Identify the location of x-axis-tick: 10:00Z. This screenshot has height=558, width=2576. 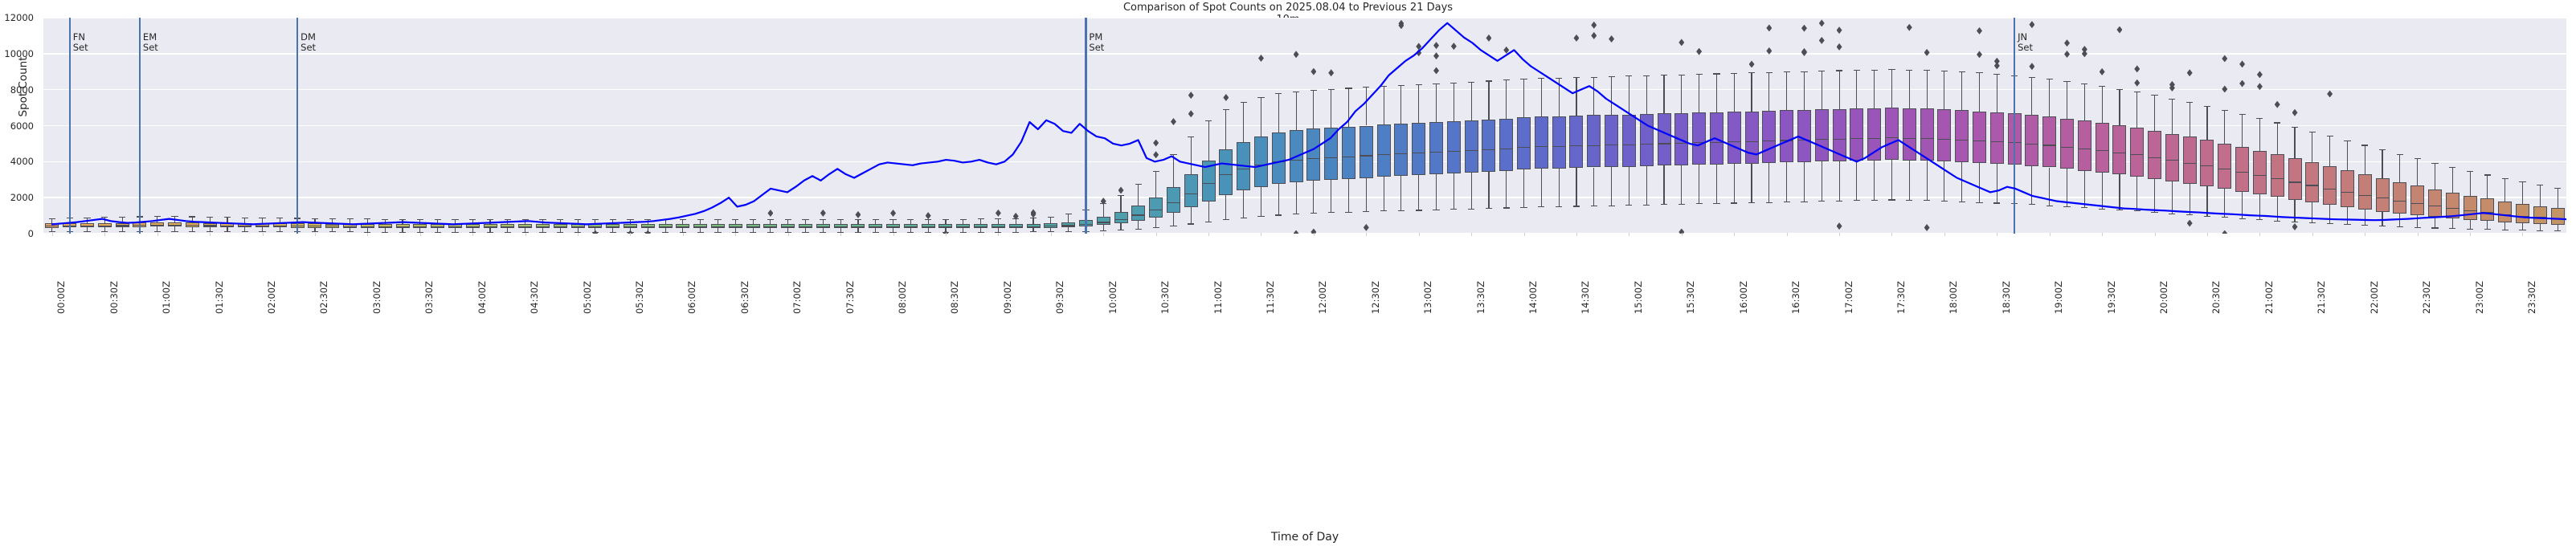
(1112, 298).